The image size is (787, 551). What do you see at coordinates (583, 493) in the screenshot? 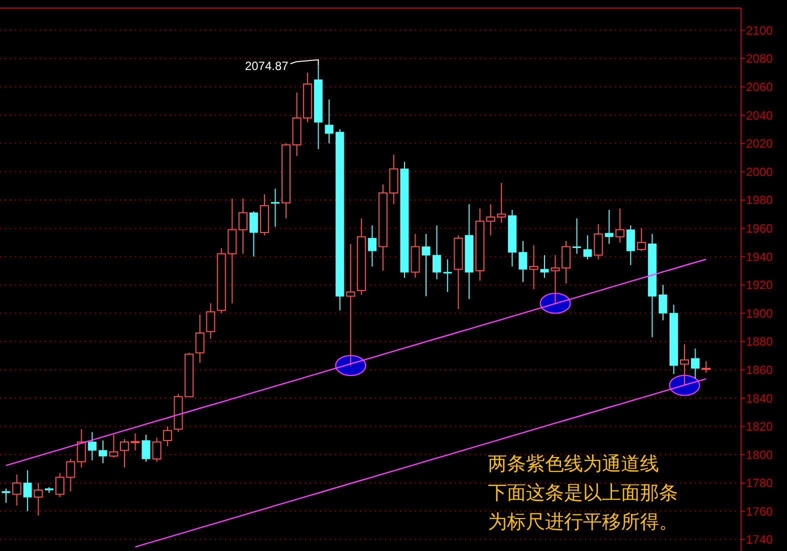
I see `annotation: 下面这条是以上面那条` at bounding box center [583, 493].